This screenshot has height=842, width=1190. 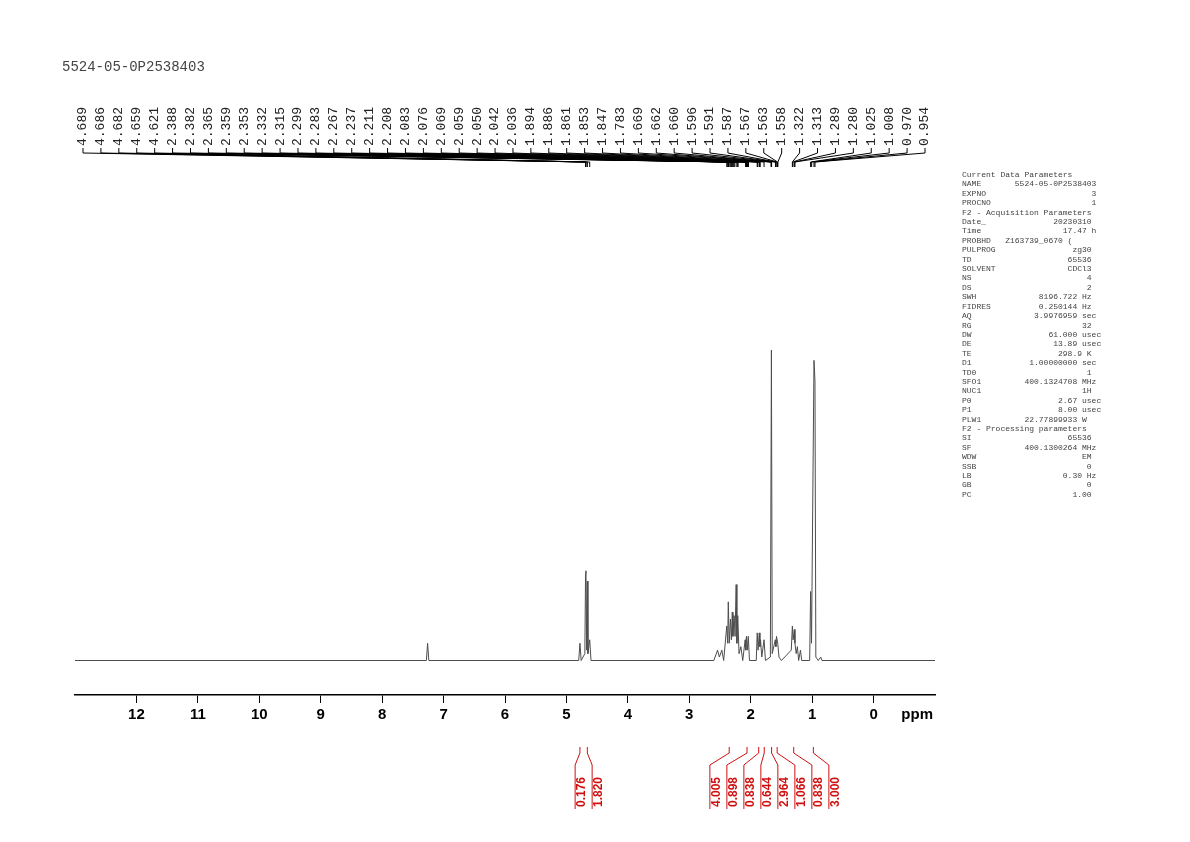 I want to click on text: NS 4, so click(x=1027, y=278).